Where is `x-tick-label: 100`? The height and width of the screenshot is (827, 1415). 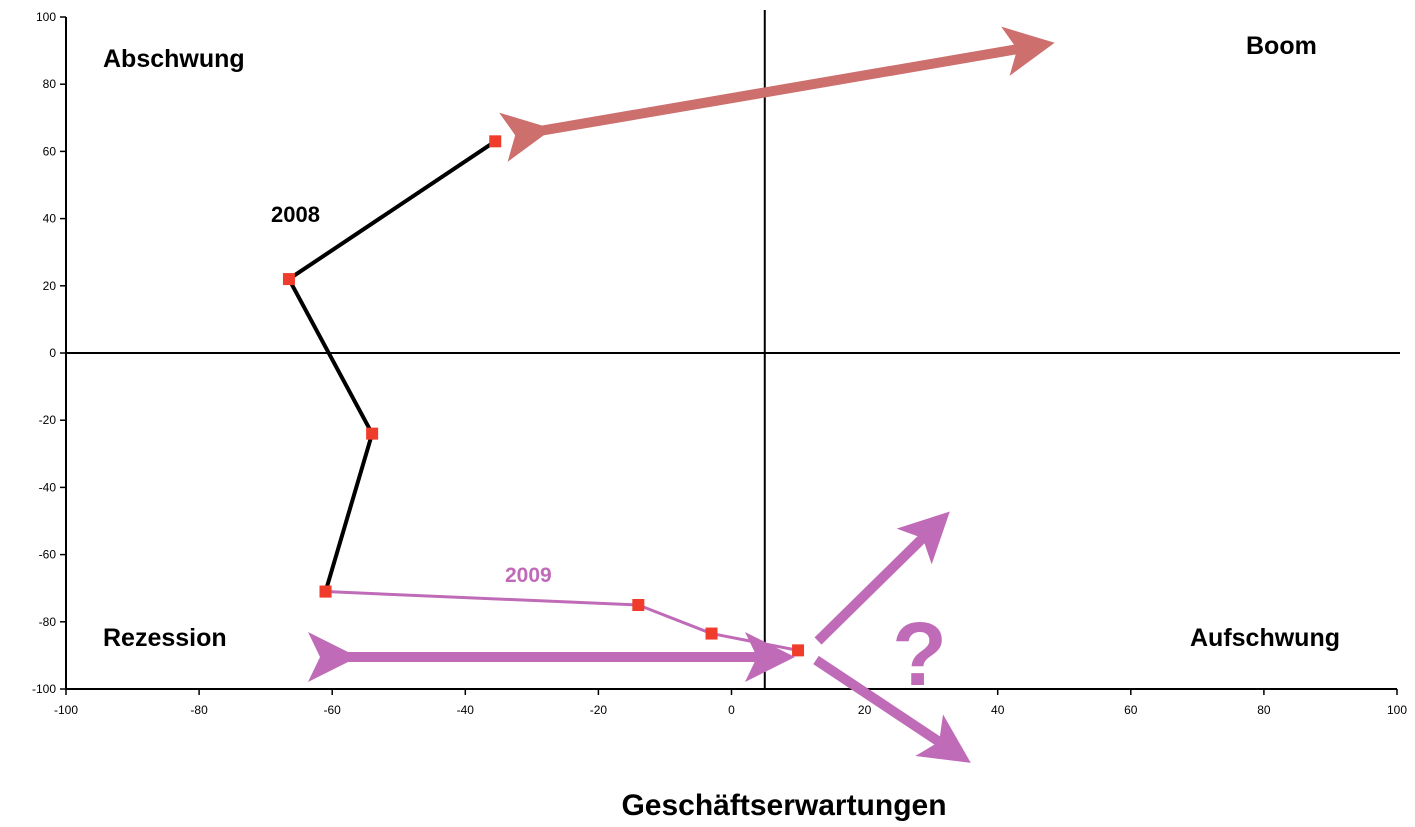 x-tick-label: 100 is located at coordinates (1397, 710).